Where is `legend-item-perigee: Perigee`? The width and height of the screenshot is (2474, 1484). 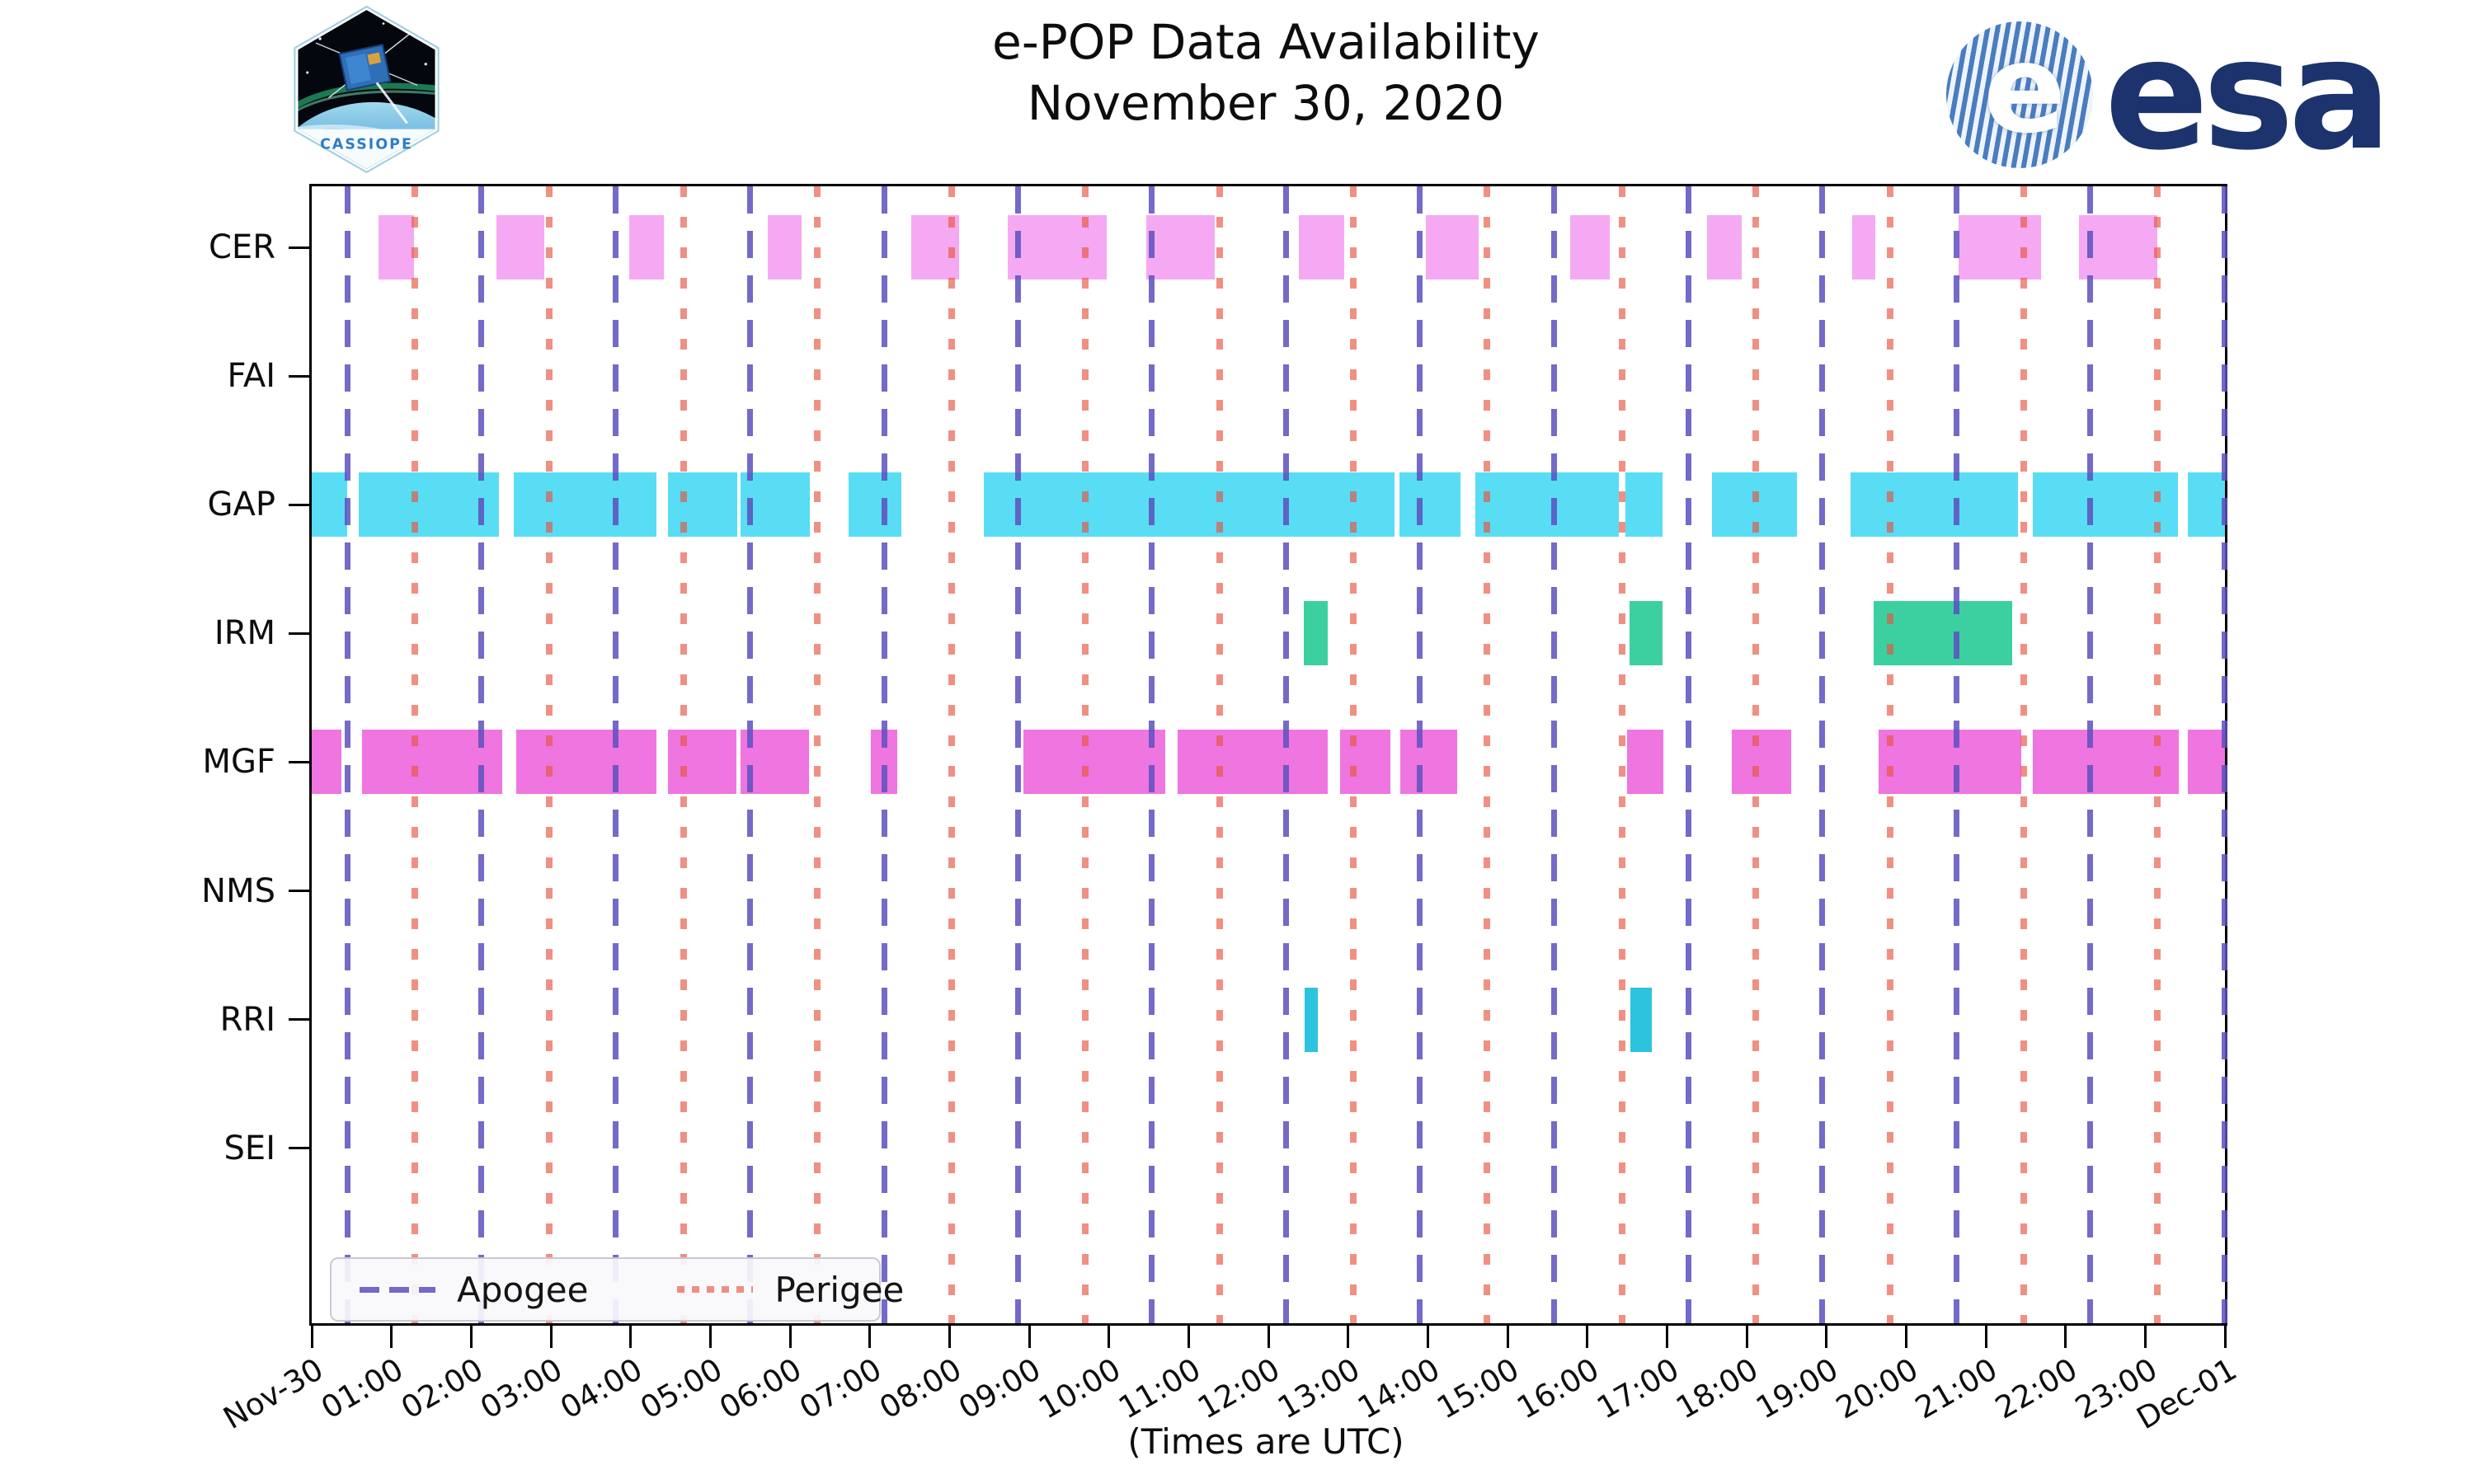 legend-item-perigee: Perigee is located at coordinates (790, 1290).